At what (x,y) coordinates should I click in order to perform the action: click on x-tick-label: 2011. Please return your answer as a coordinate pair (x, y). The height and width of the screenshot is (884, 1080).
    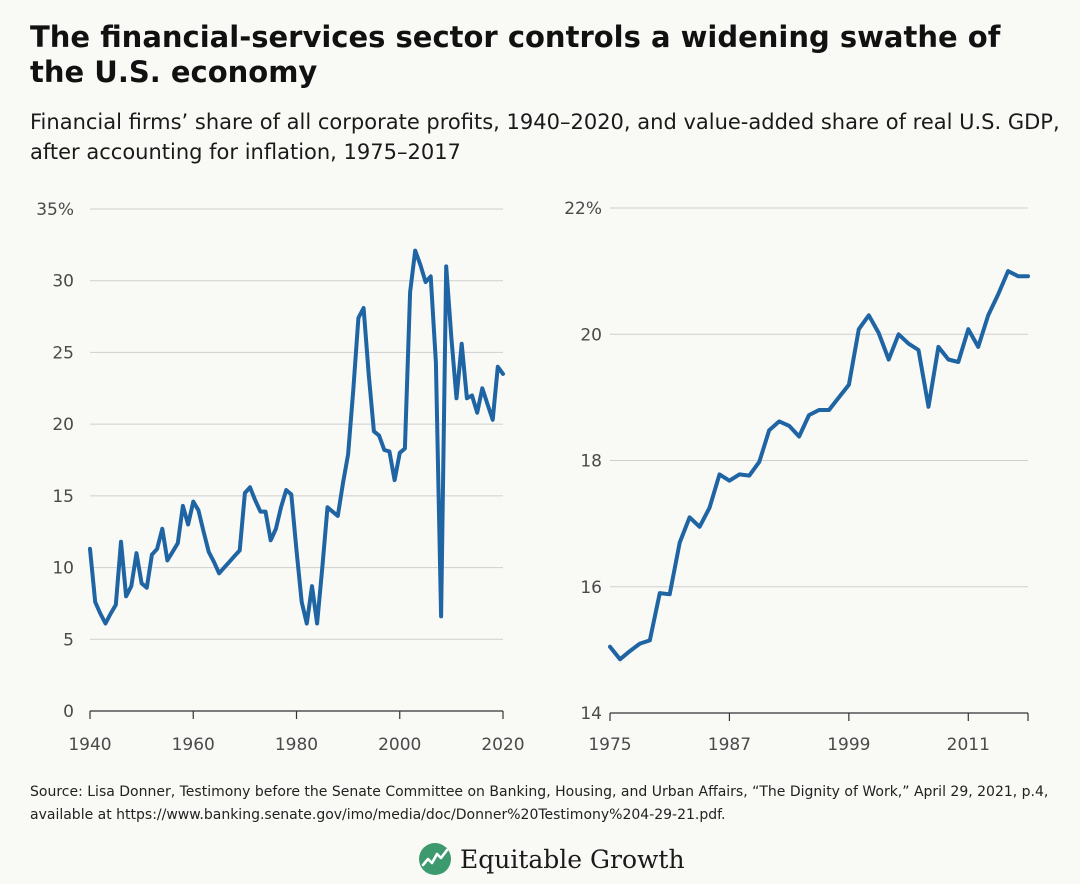
    Looking at the image, I should click on (968, 745).